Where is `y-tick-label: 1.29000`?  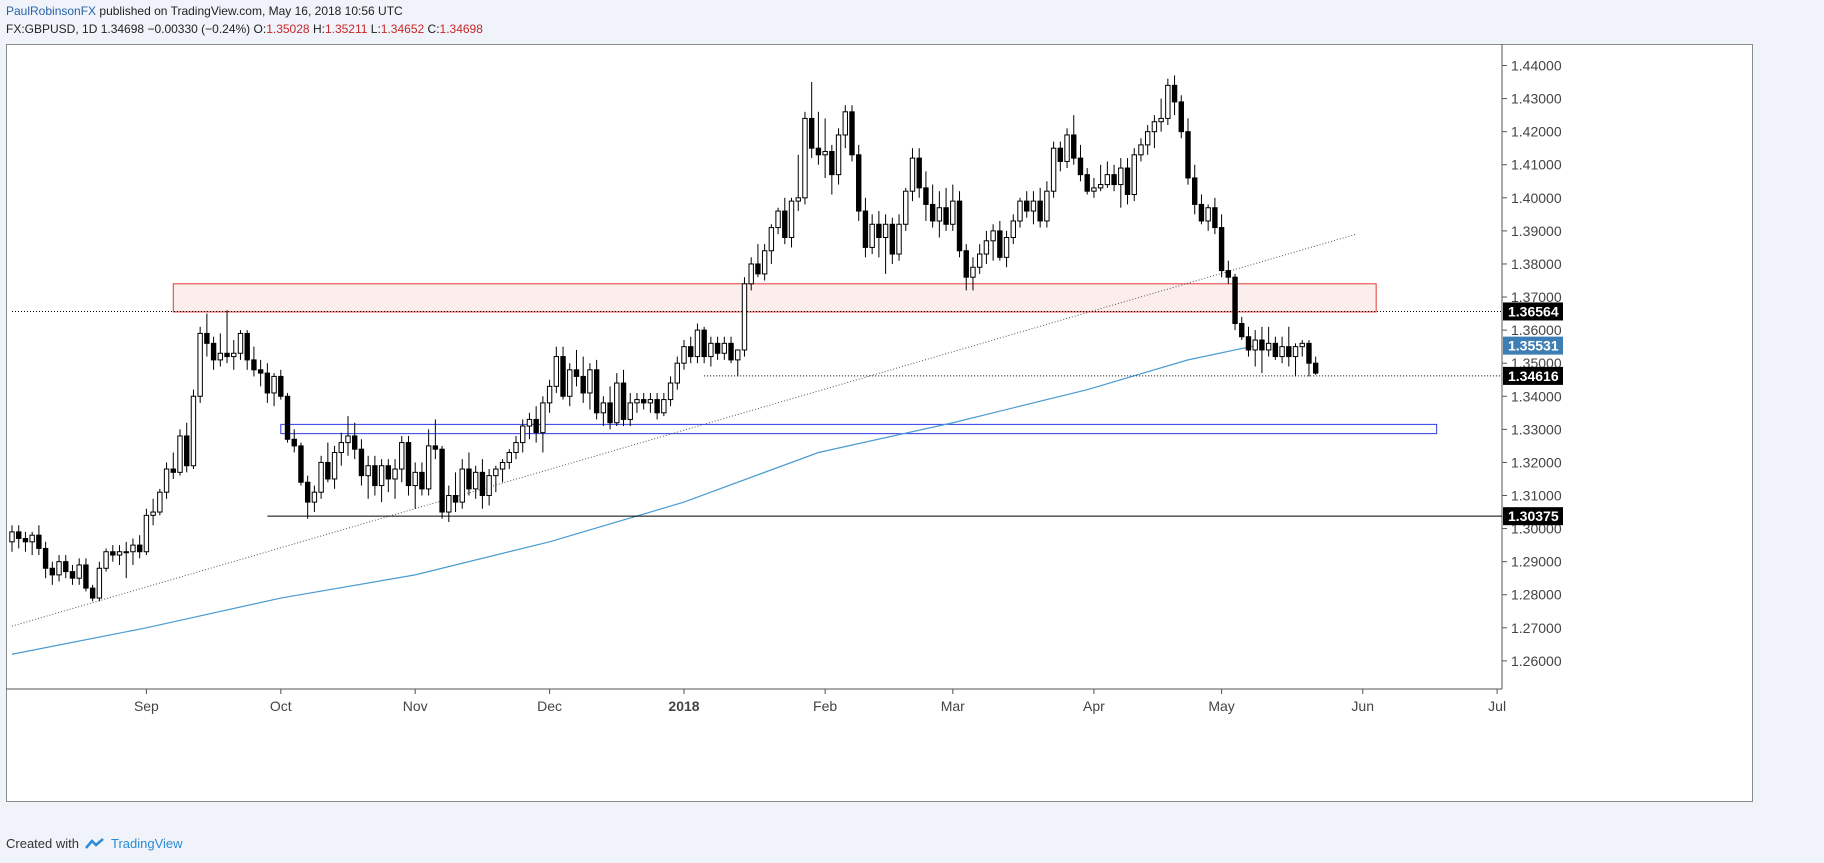 y-tick-label: 1.29000 is located at coordinates (1536, 562).